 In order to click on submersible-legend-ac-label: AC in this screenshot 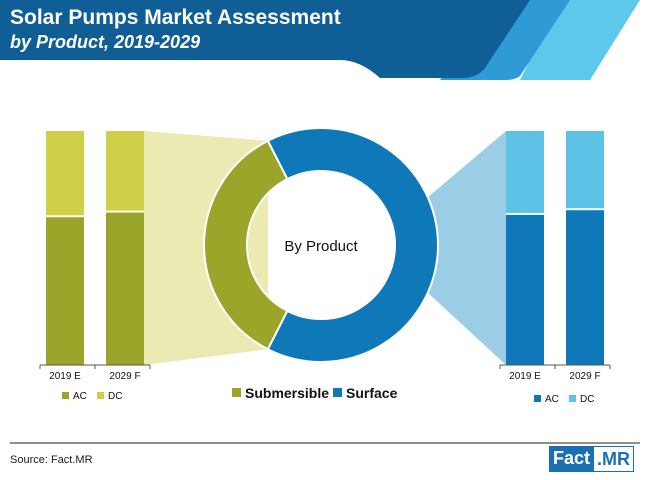, I will do `click(80, 396)`.